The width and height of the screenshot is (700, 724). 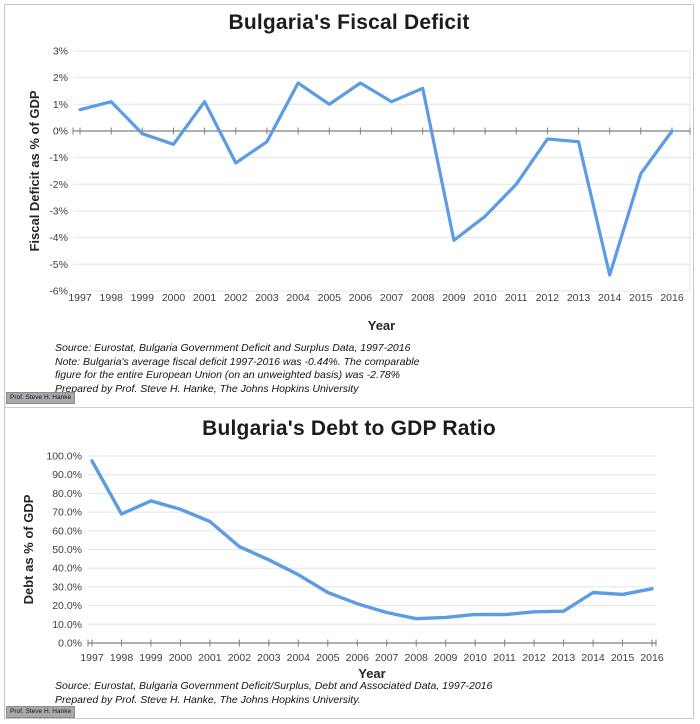 I want to click on y-tick-label: 70.0%, so click(x=67, y=513).